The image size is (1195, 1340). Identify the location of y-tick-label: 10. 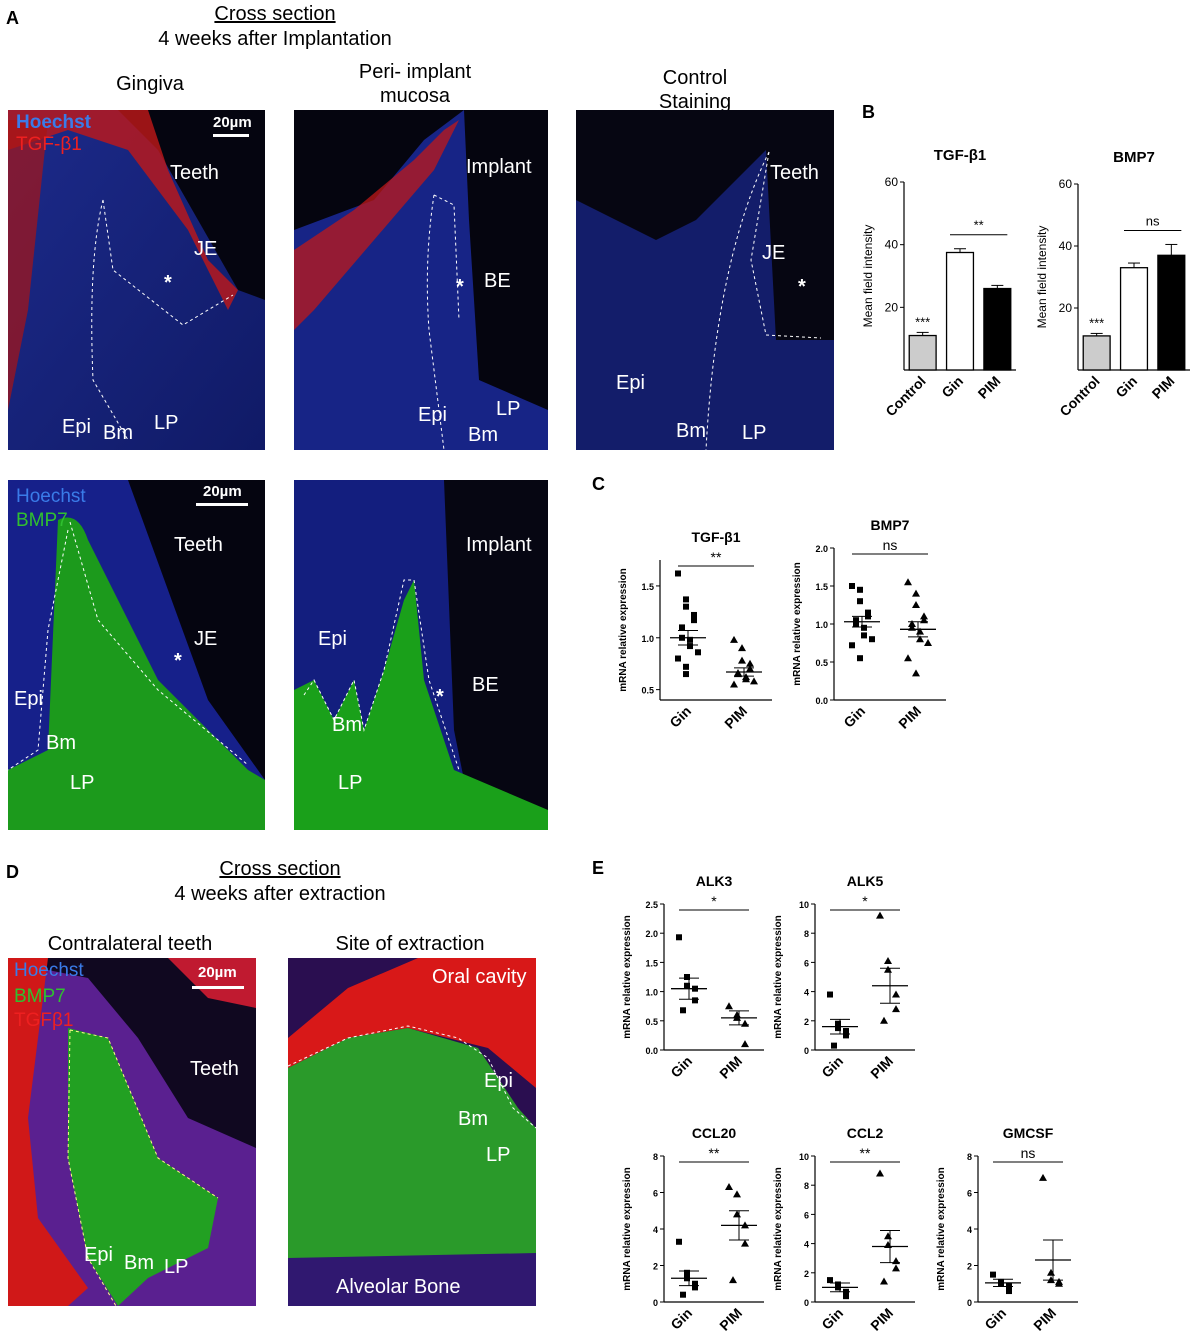
(804, 905).